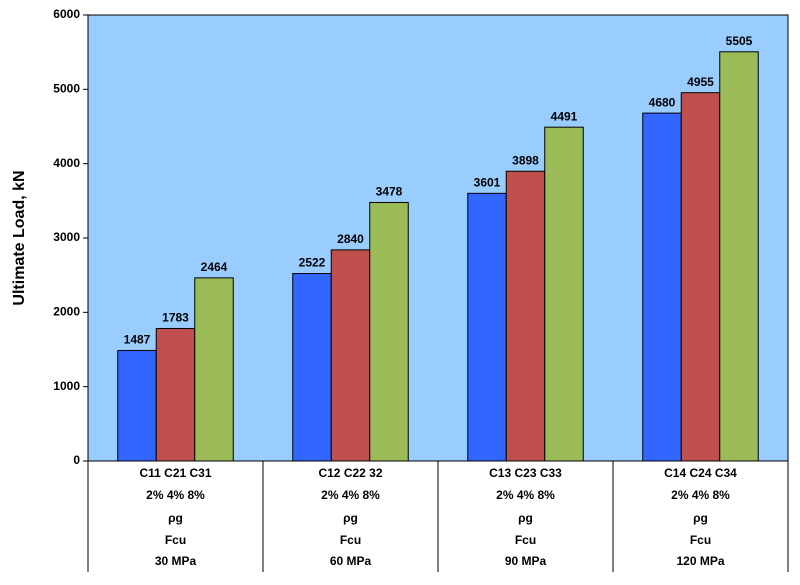  What do you see at coordinates (487, 182) in the screenshot?
I see `value-label: 3601` at bounding box center [487, 182].